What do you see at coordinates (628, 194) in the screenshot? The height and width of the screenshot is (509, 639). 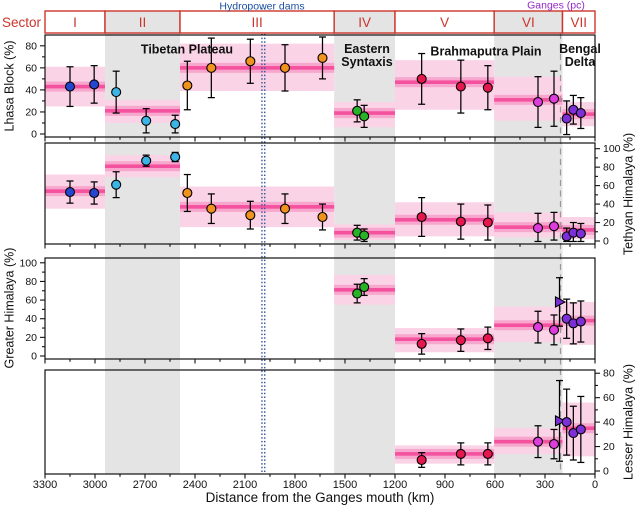 I see `y-axis-title-tethyan-himalaya: Tethyan Himalaya (%)` at bounding box center [628, 194].